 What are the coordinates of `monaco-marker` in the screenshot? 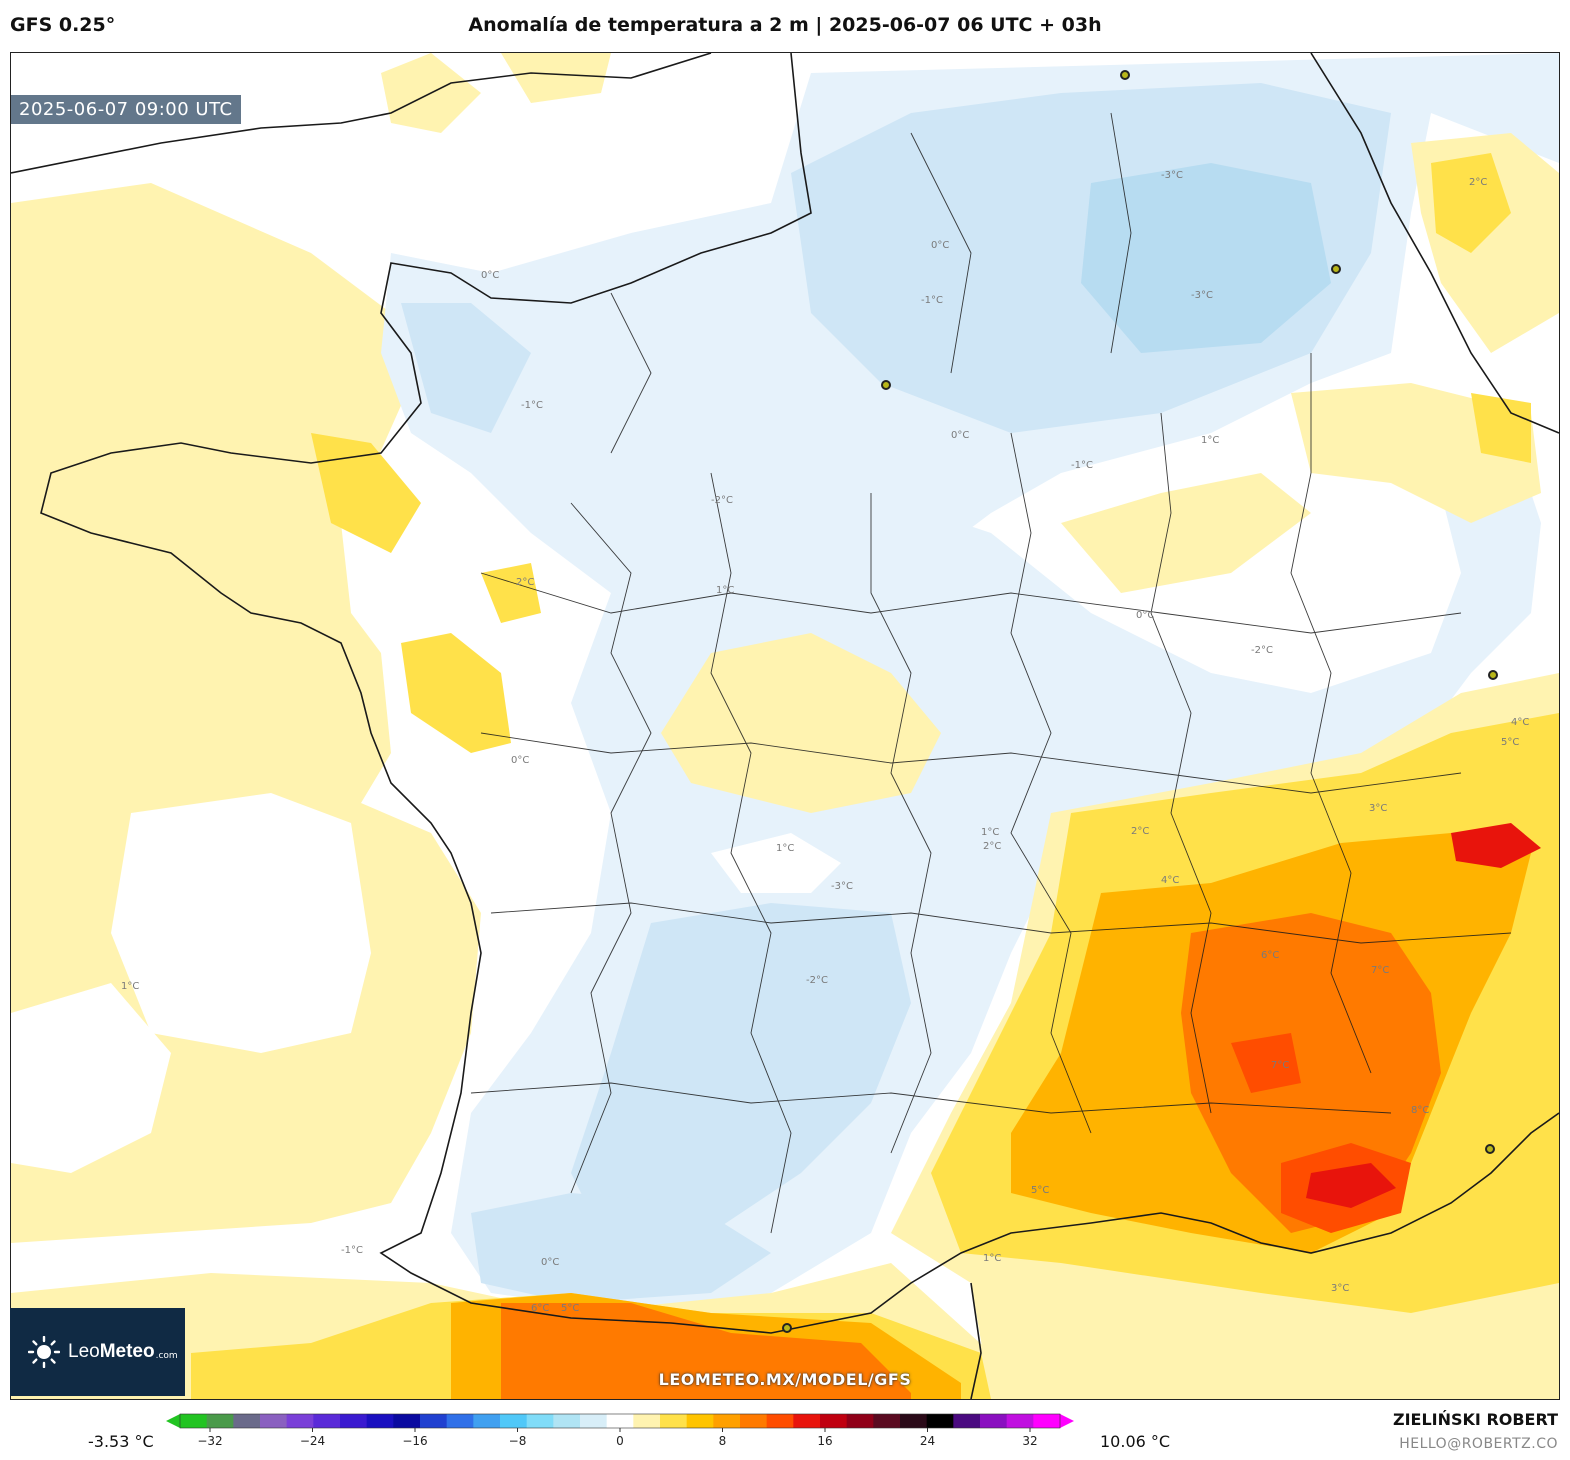 It's located at (1490, 1149).